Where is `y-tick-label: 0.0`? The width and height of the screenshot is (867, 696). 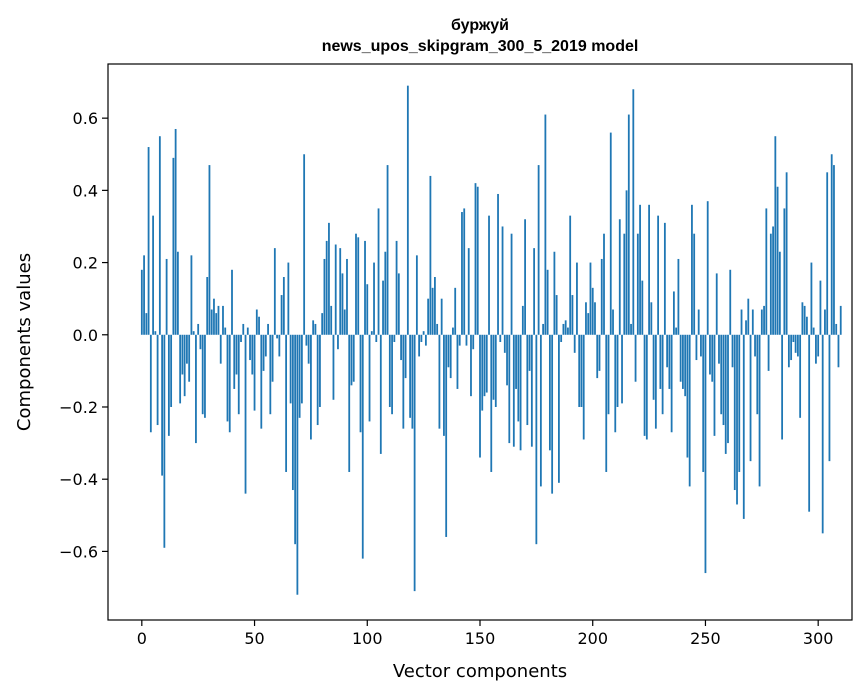
y-tick-label: 0.0 is located at coordinates (85, 335).